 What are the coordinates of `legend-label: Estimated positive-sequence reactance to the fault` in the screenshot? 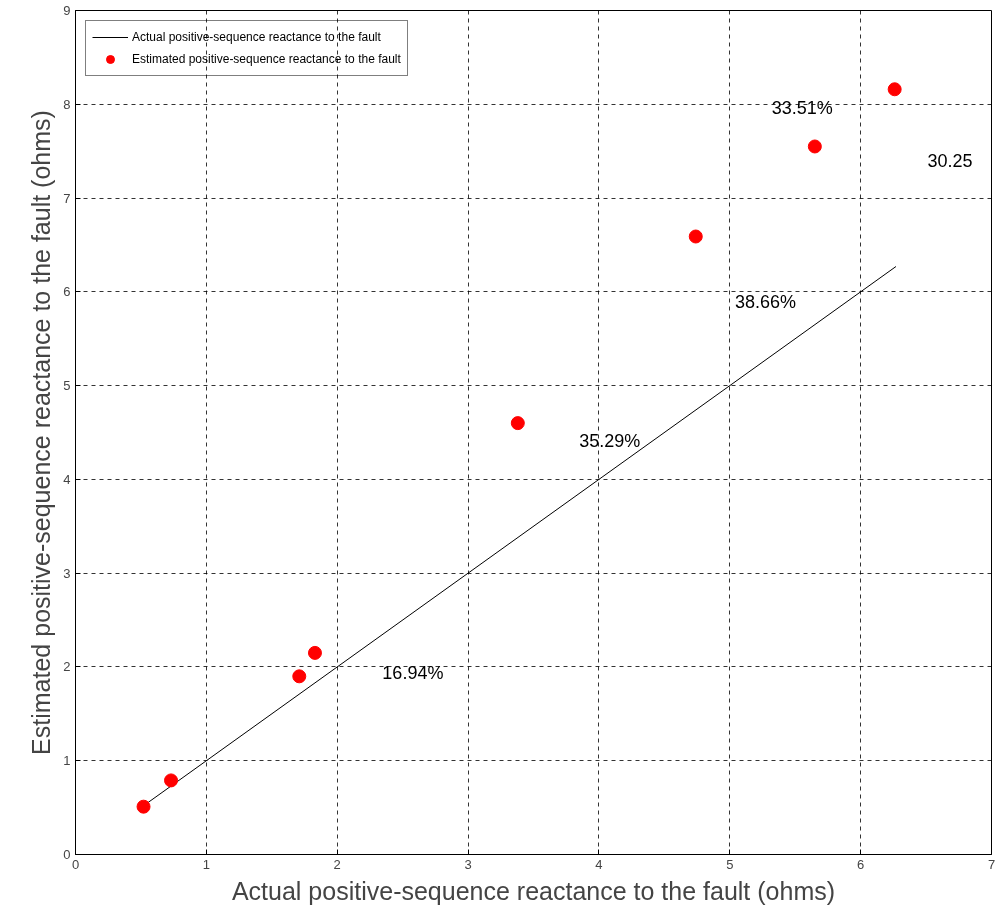 It's located at (266, 59).